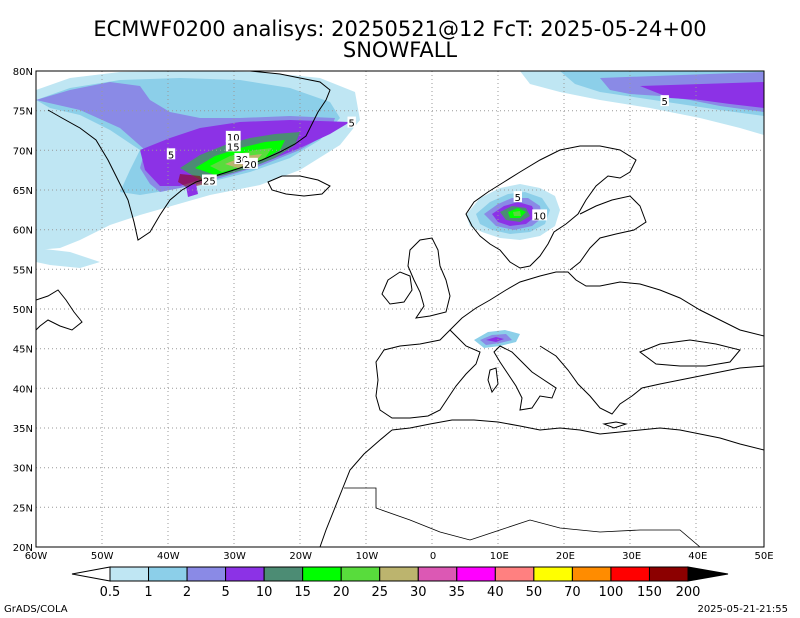 Image resolution: width=800 pixels, height=618 pixels. I want to click on colorbar-label: 5, so click(225, 592).